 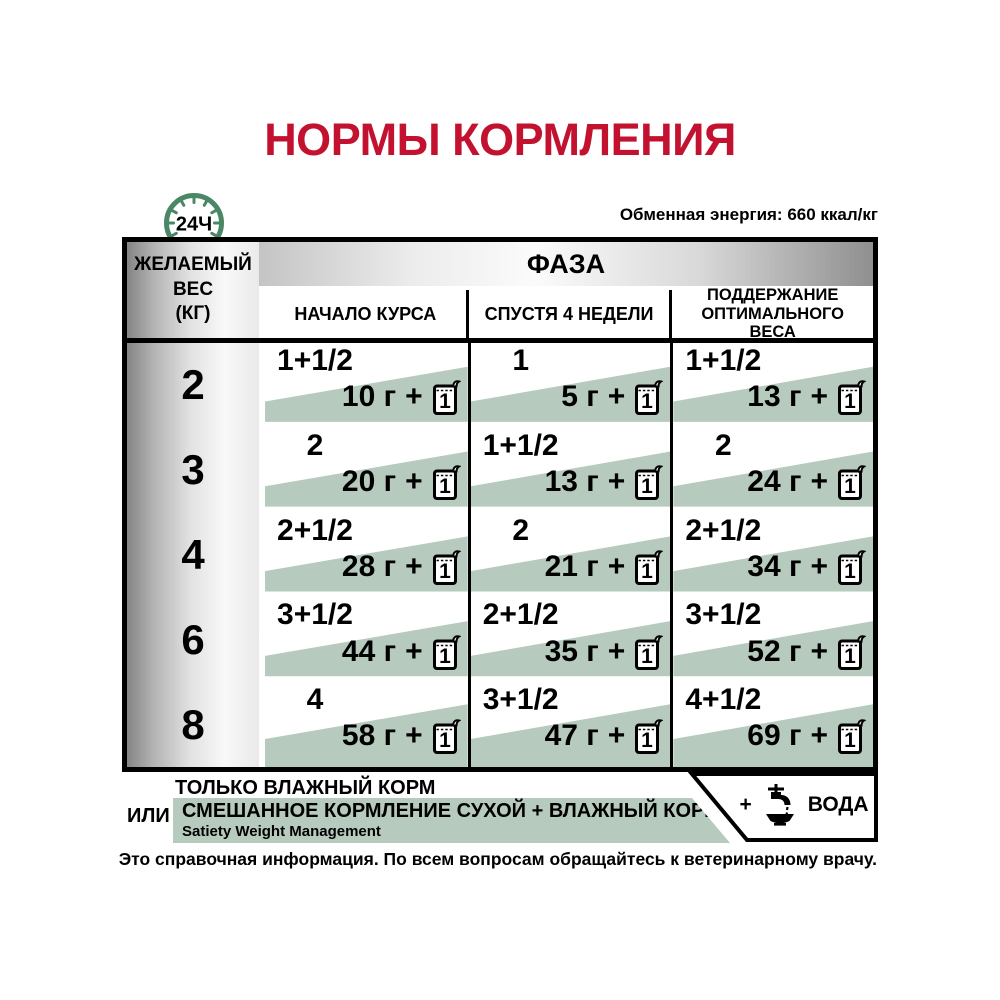 What do you see at coordinates (774, 651) in the screenshot?
I see `grams-value: 52 г` at bounding box center [774, 651].